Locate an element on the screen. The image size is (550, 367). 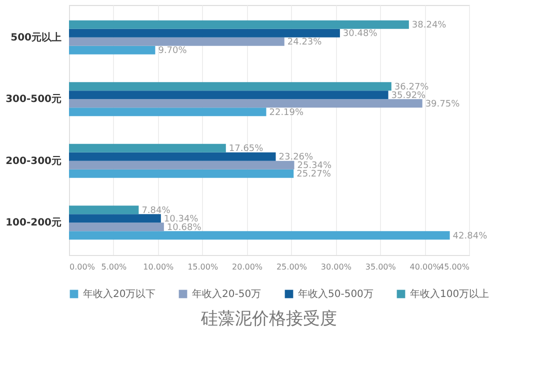
x-tick-label: 45.00% is located at coordinates (454, 267).